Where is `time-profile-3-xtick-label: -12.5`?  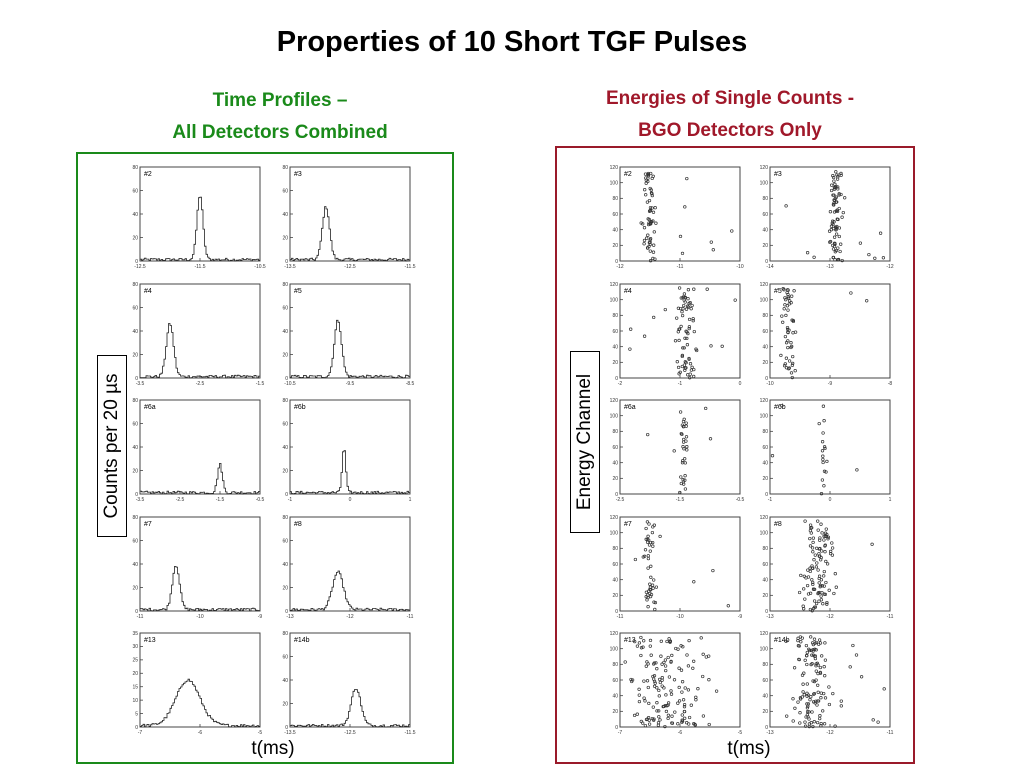
time-profile-3-xtick-label: -12.5 is located at coordinates (350, 267).